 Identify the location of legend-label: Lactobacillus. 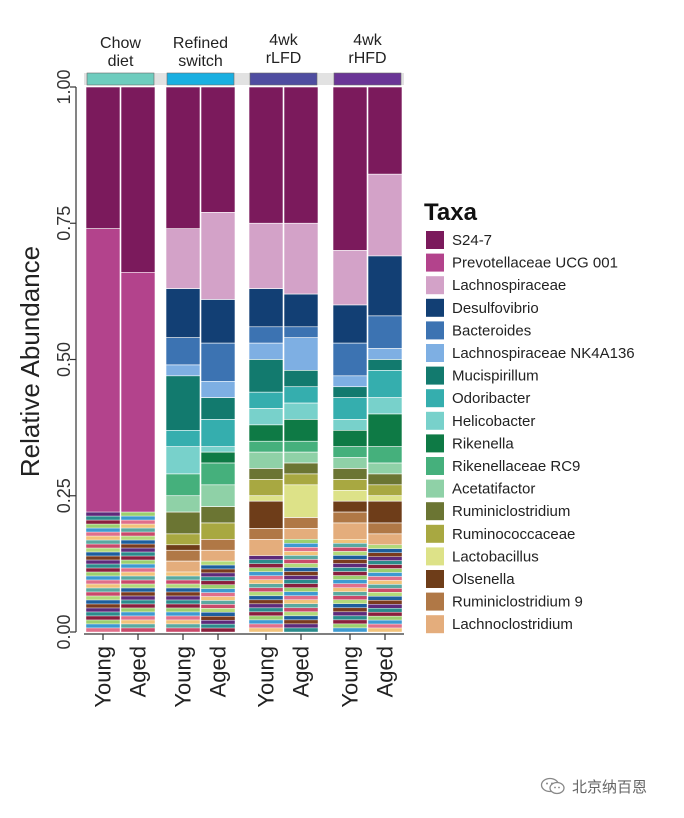
(495, 556).